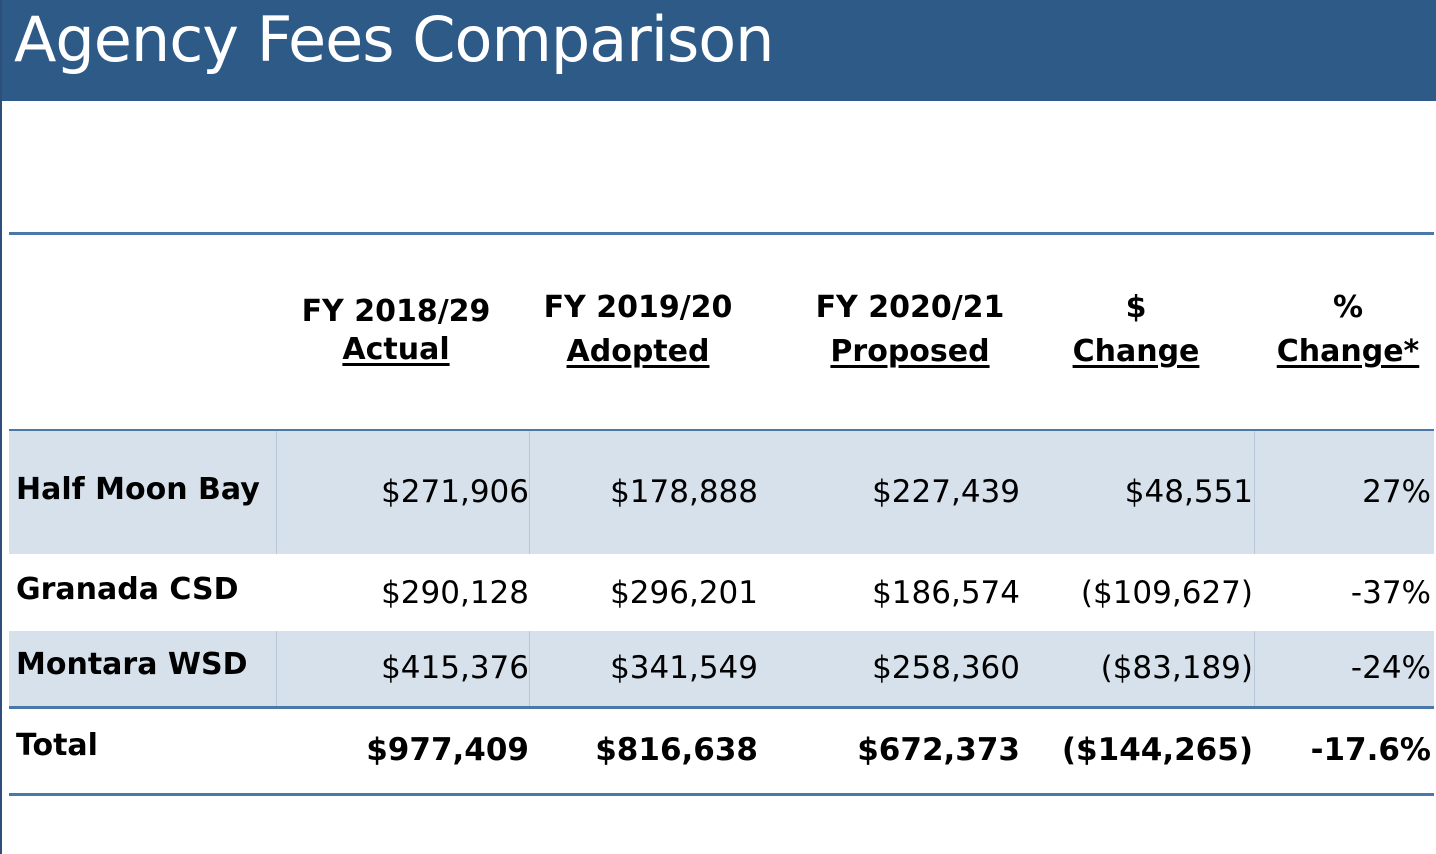 The height and width of the screenshot is (854, 1436). I want to click on row-label: Montara WSD, so click(132, 664).